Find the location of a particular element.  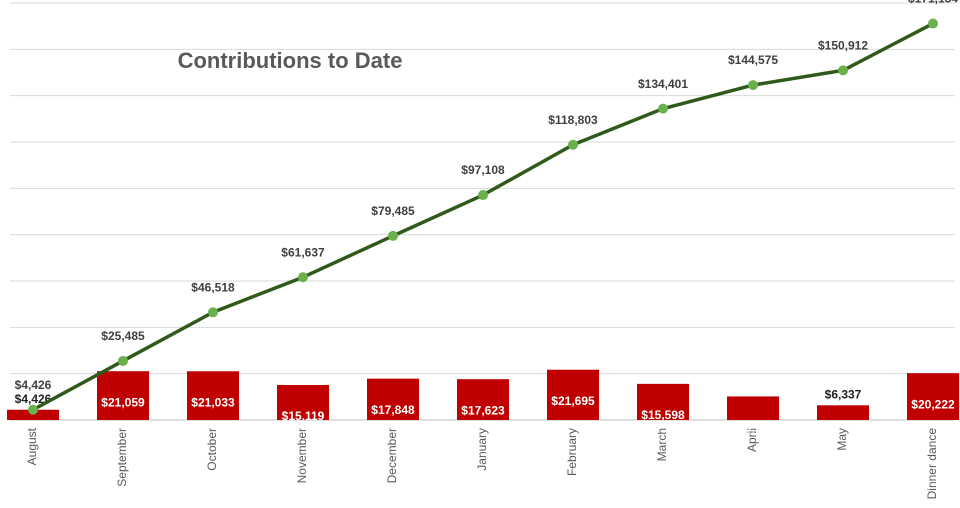

chart-title: Contributions to Date is located at coordinates (290, 60).